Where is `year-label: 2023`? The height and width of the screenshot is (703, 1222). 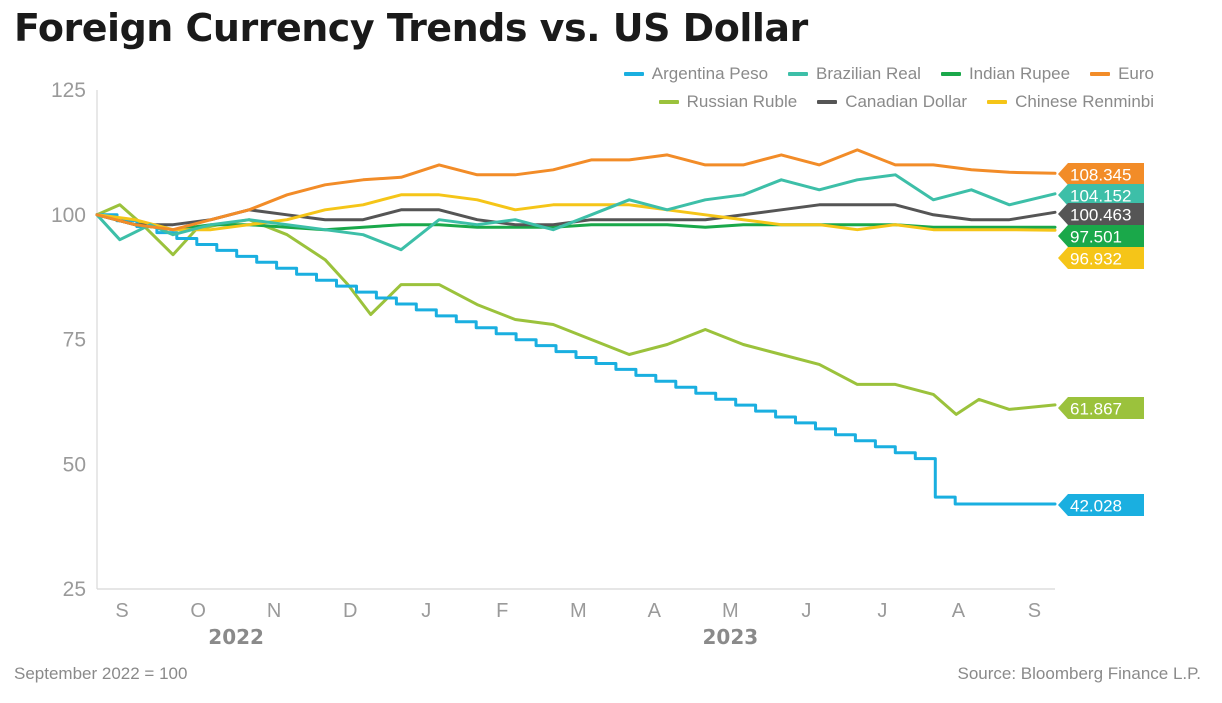 year-label: 2023 is located at coordinates (731, 637).